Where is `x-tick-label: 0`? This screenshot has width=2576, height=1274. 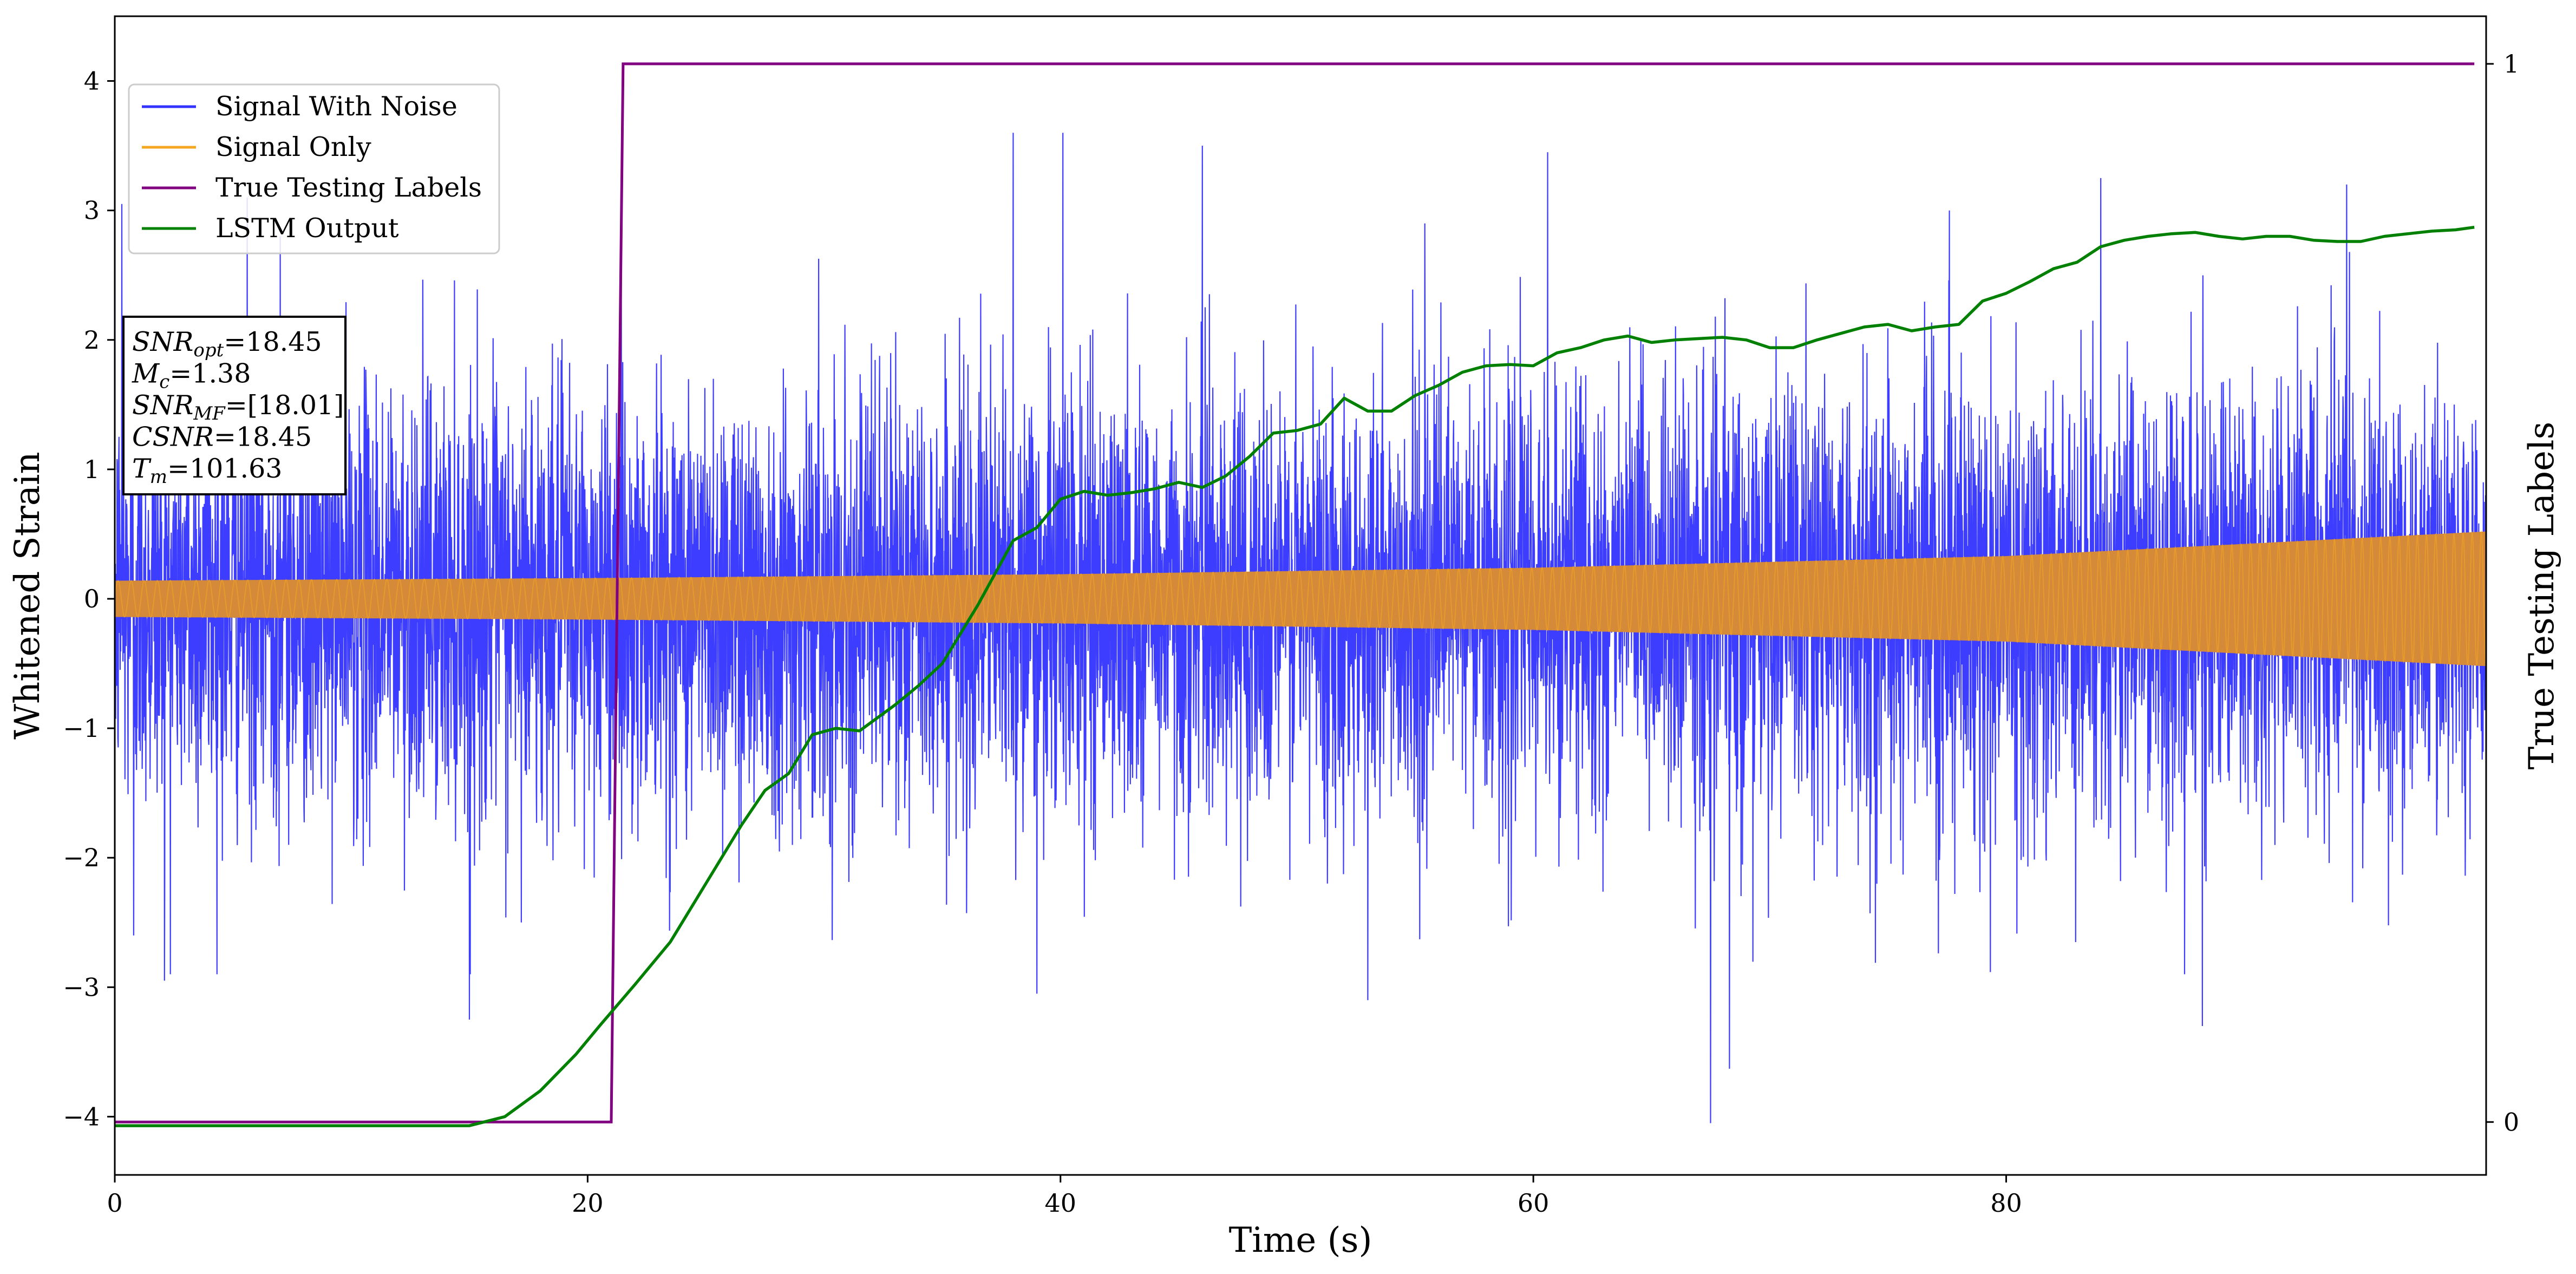
x-tick-label: 0 is located at coordinates (115, 1203).